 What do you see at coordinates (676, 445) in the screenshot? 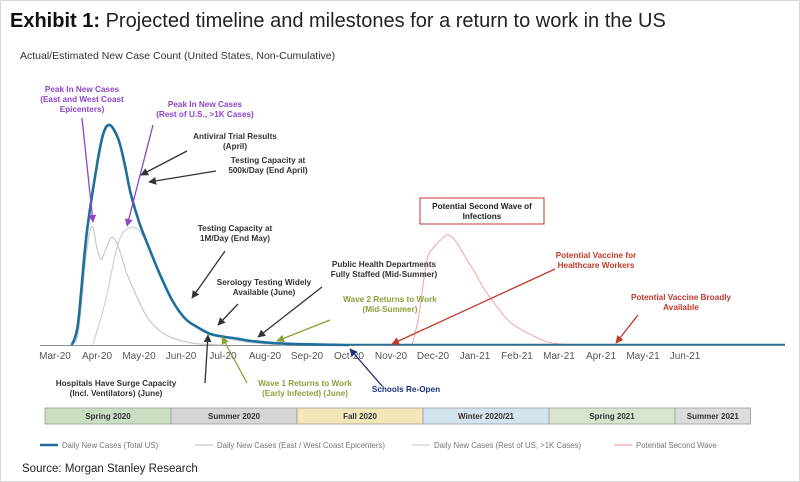
I see `legend-label: Potential Second Wave` at bounding box center [676, 445].